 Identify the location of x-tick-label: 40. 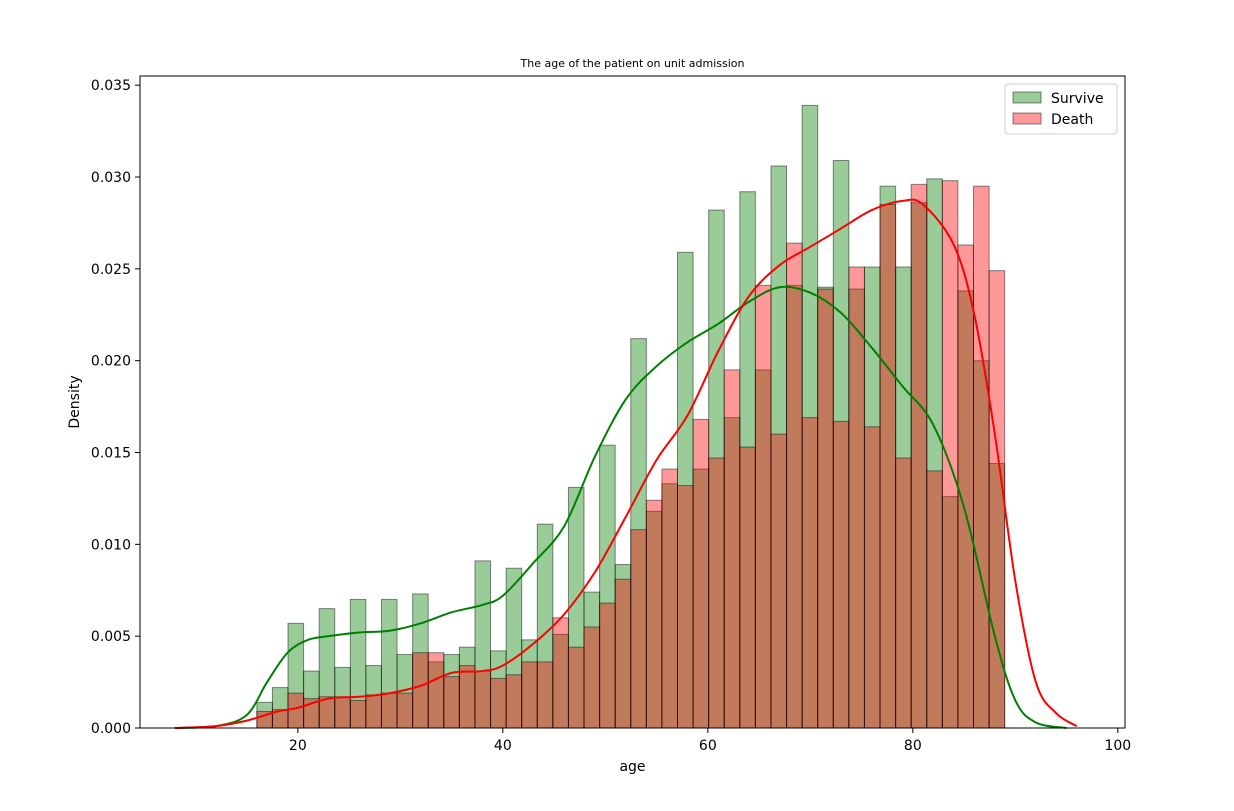
(503, 746).